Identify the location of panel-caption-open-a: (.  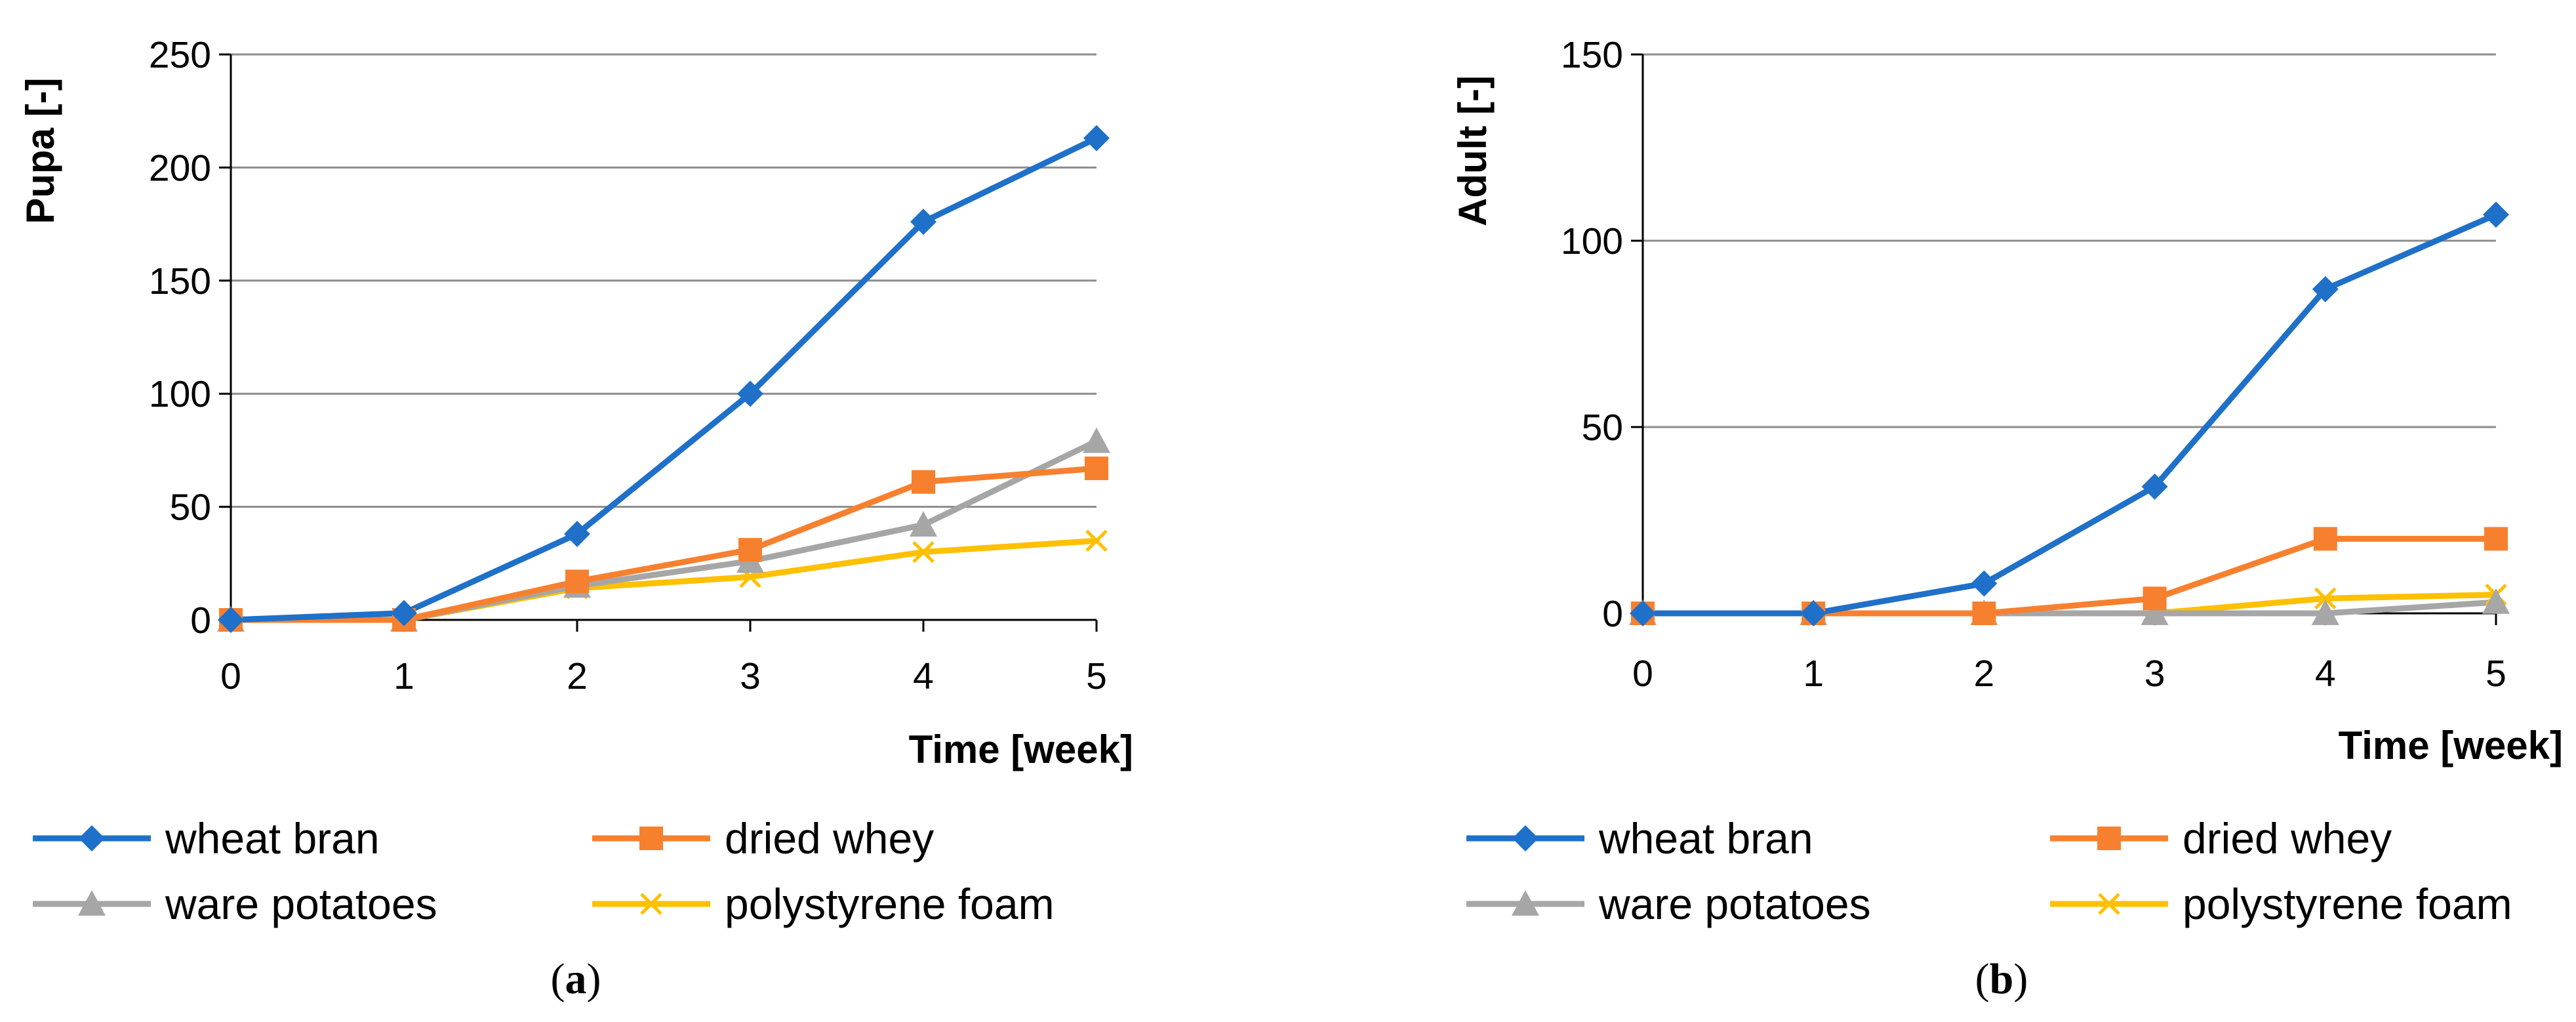
(558, 979).